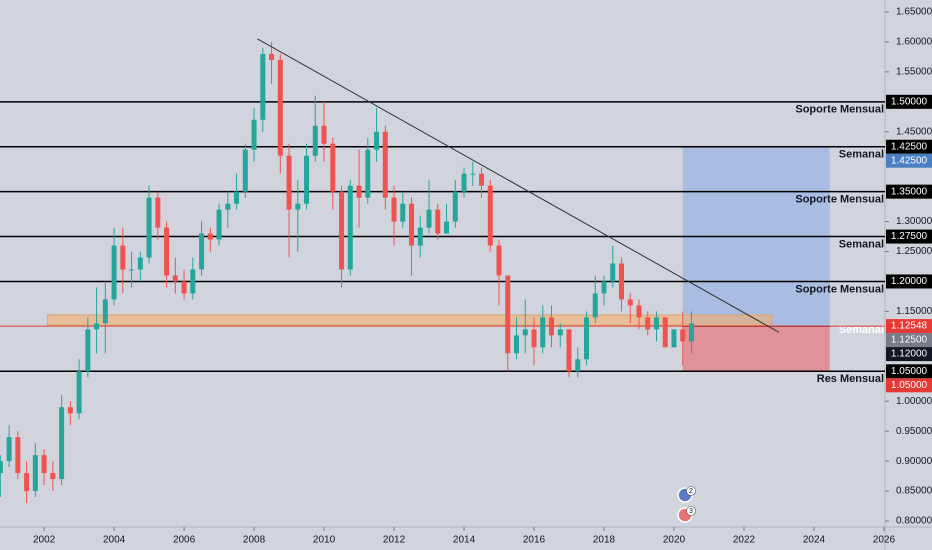 This screenshot has width=932, height=550. What do you see at coordinates (914, 251) in the screenshot?
I see `y-tick-label: 1.25000` at bounding box center [914, 251].